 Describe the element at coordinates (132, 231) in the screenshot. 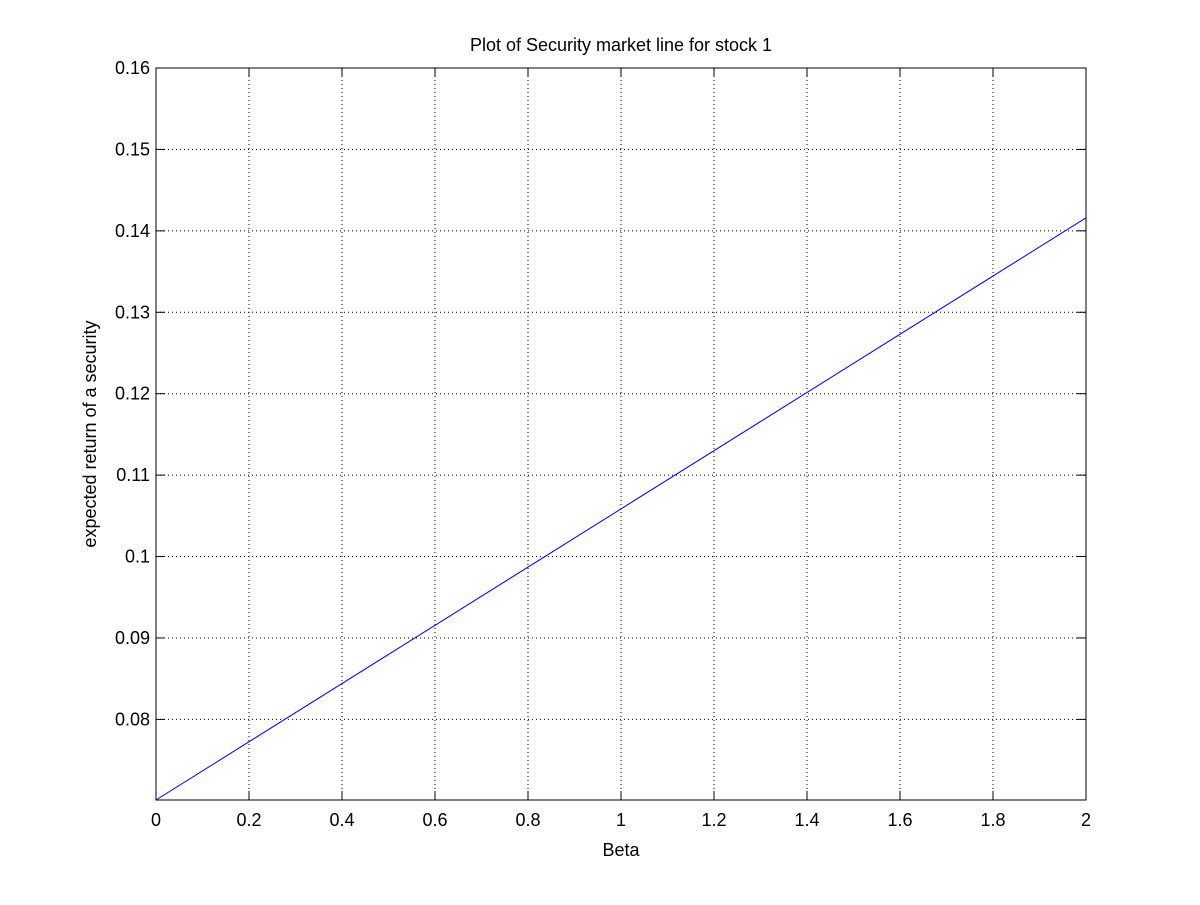

I see `y-tick-label: 0.14` at that location.